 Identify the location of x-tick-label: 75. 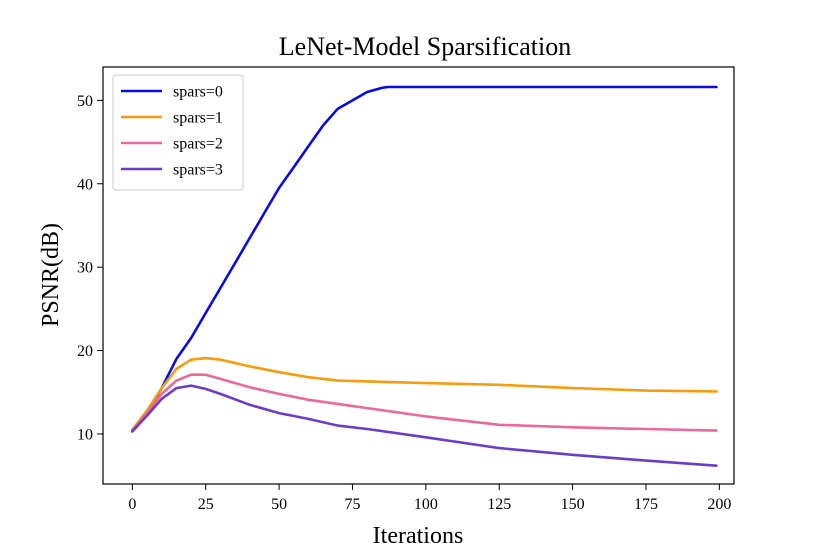
(352, 504).